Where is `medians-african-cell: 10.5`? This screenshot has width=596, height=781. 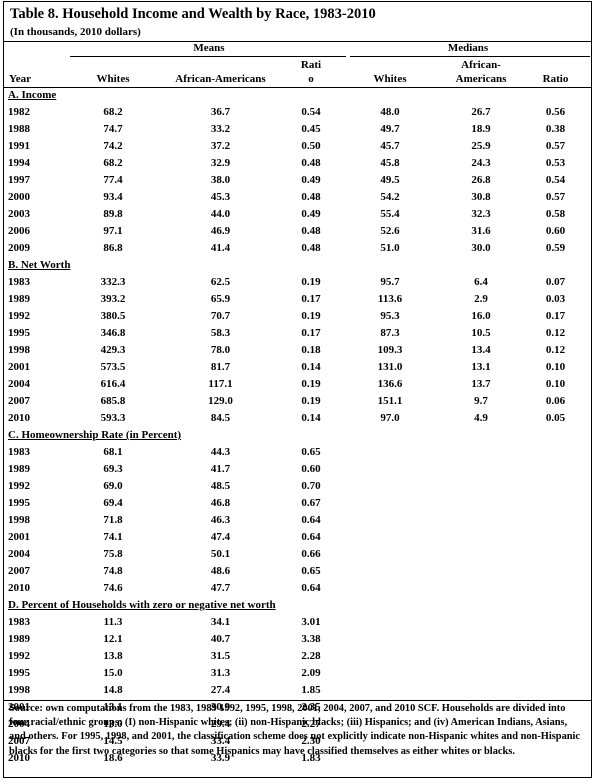 medians-african-cell: 10.5 is located at coordinates (481, 333).